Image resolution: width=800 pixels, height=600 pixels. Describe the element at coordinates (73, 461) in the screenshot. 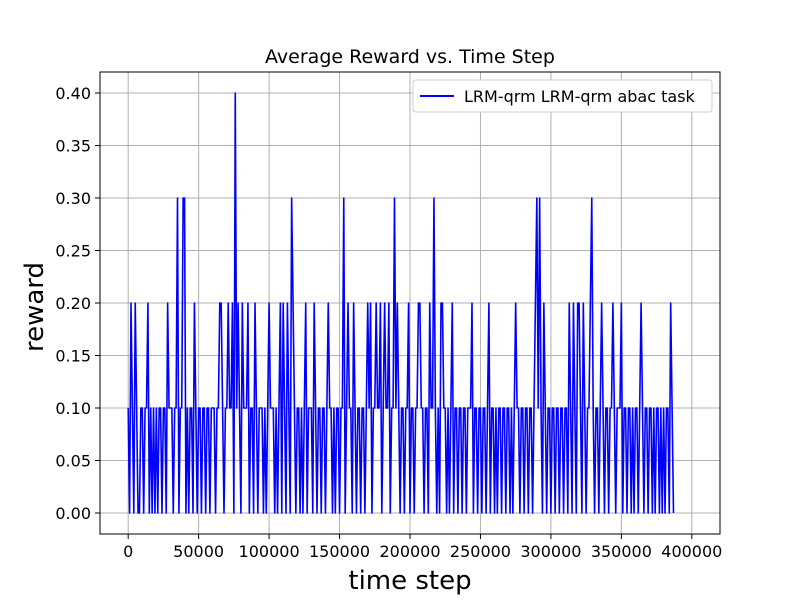

I see `y-tick-label: 0.05` at that location.